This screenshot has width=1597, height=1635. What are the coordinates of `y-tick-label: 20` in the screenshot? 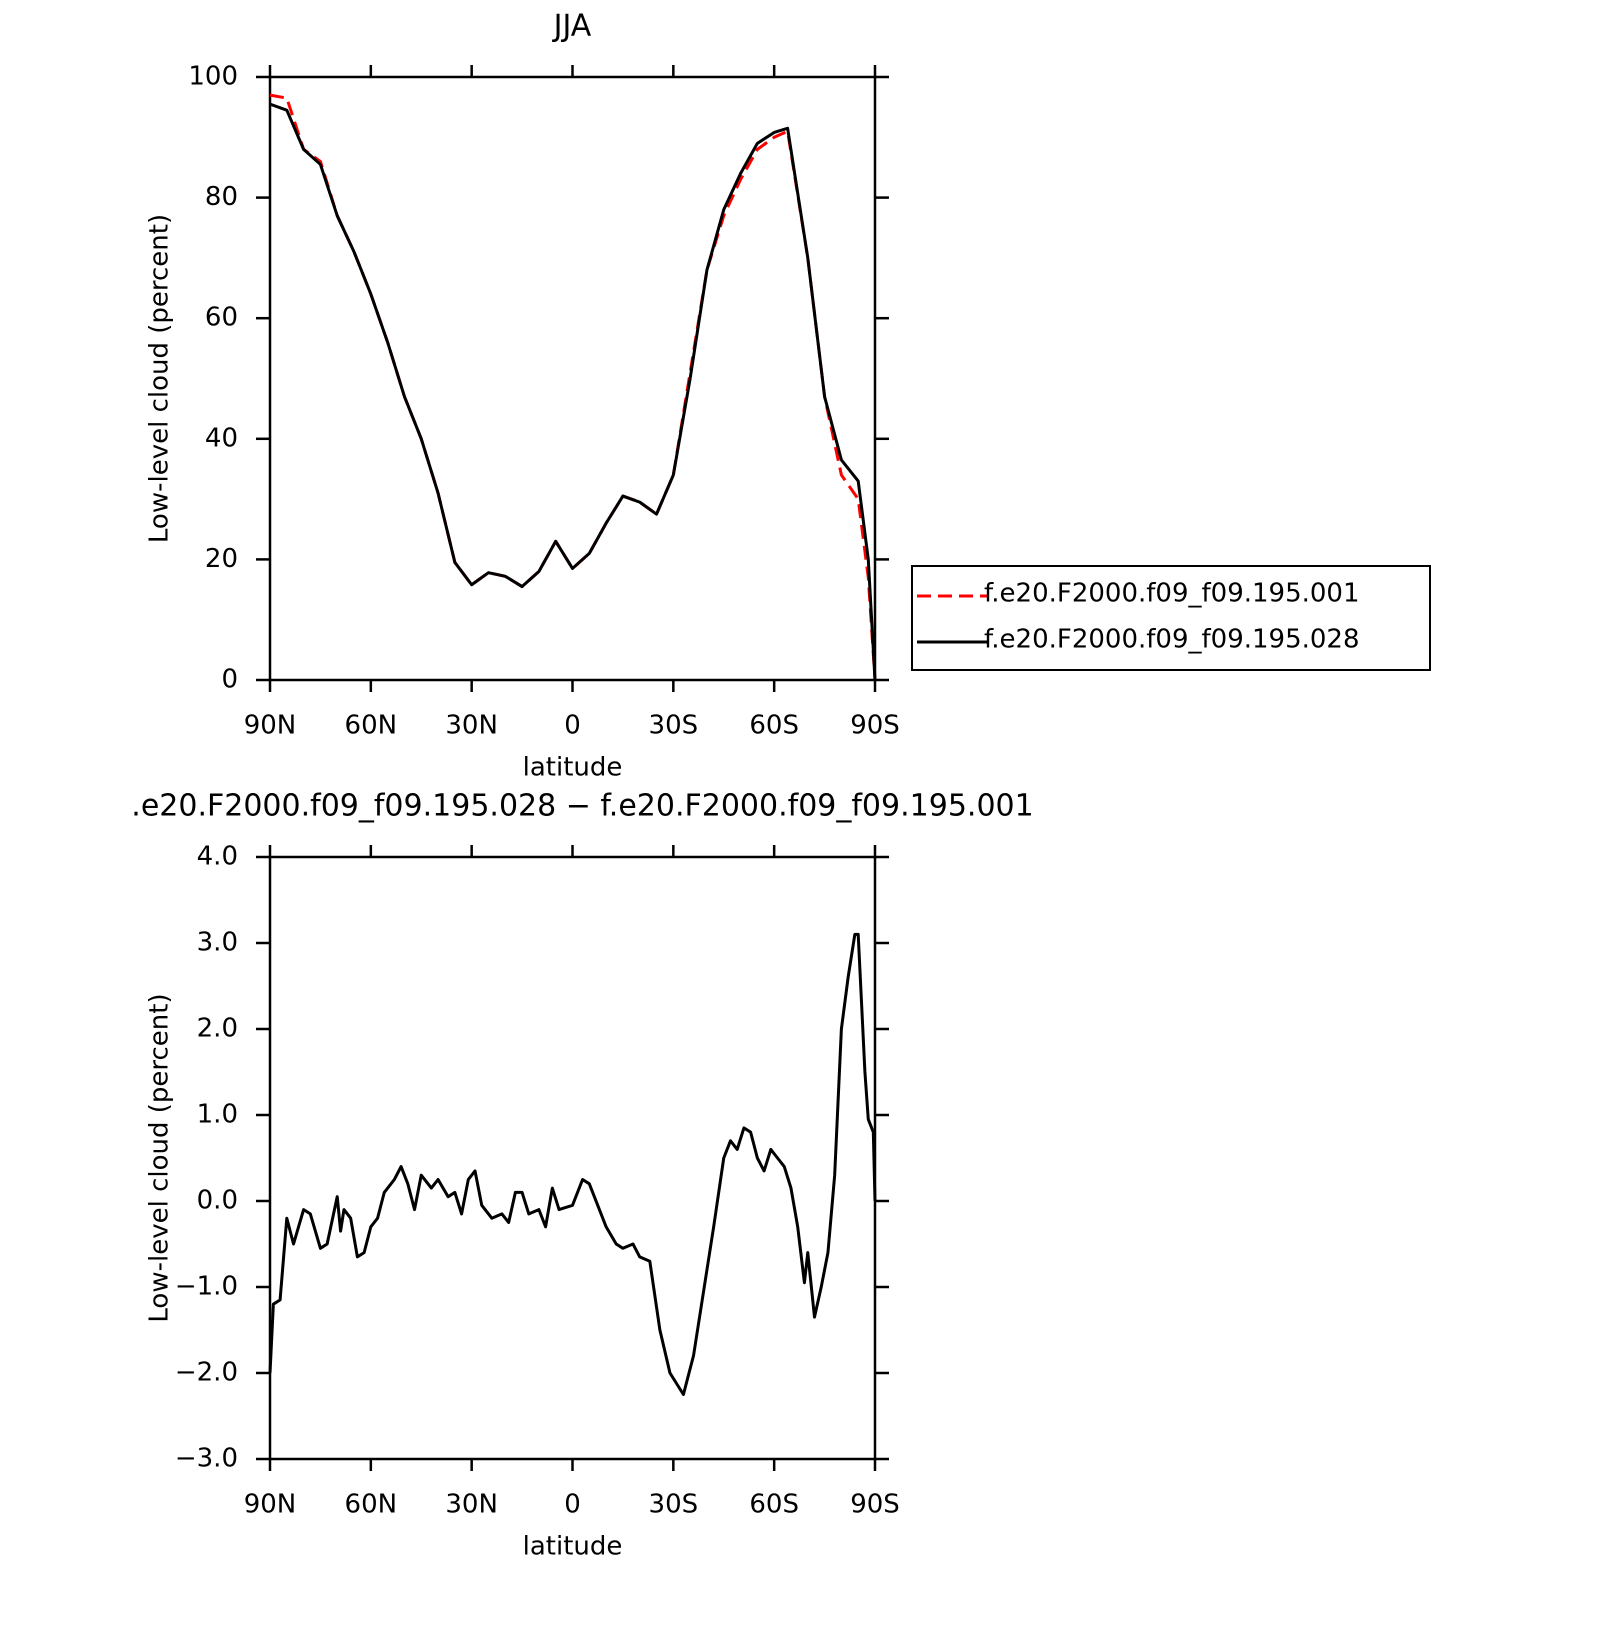 It's located at (221, 559).